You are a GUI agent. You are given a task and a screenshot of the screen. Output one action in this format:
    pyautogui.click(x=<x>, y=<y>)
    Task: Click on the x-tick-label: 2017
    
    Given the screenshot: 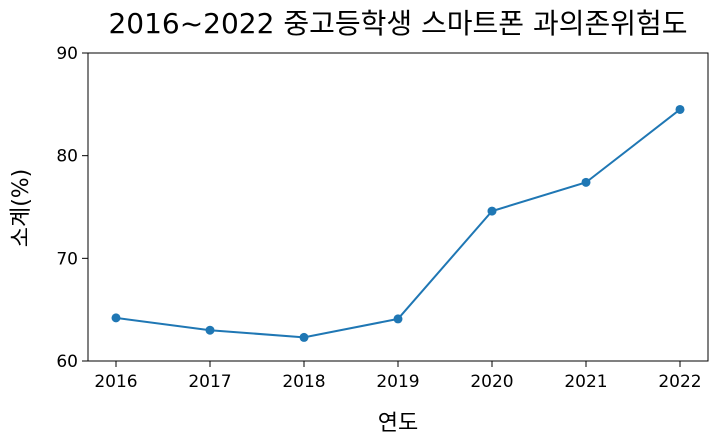 What is the action you would take?
    pyautogui.click(x=209, y=382)
    